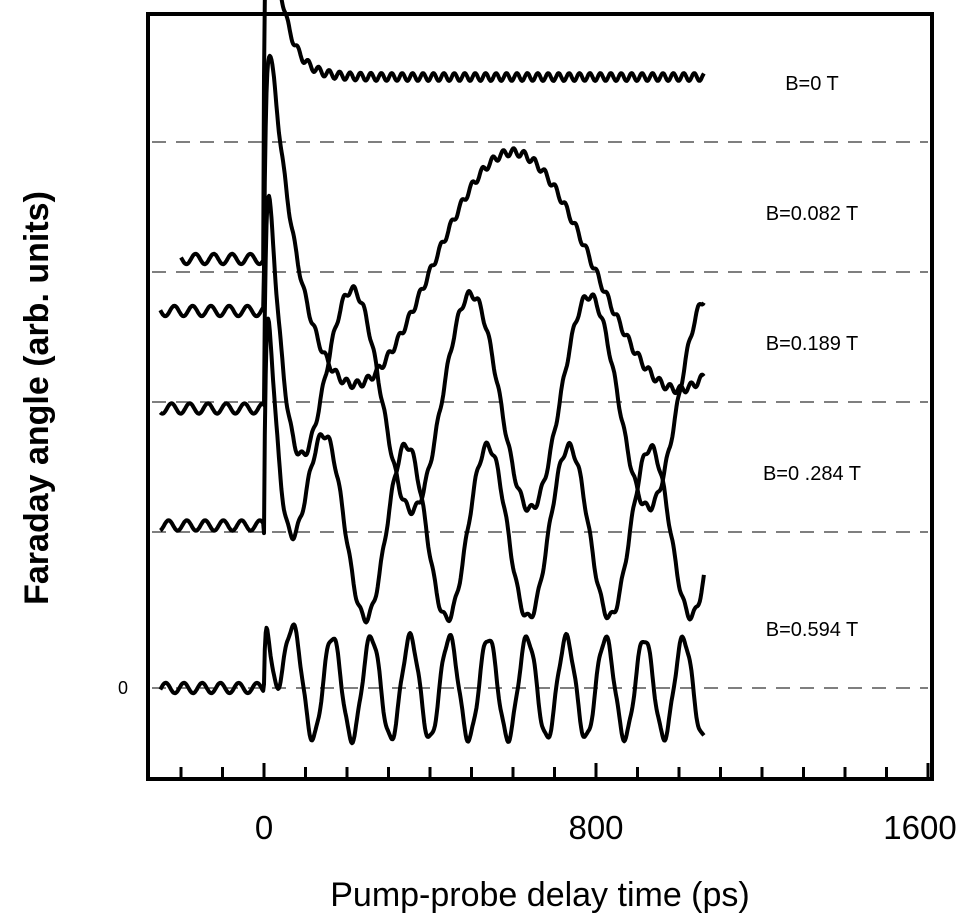  Describe the element at coordinates (123, 688) in the screenshot. I see `y-zero-label: 0` at that location.